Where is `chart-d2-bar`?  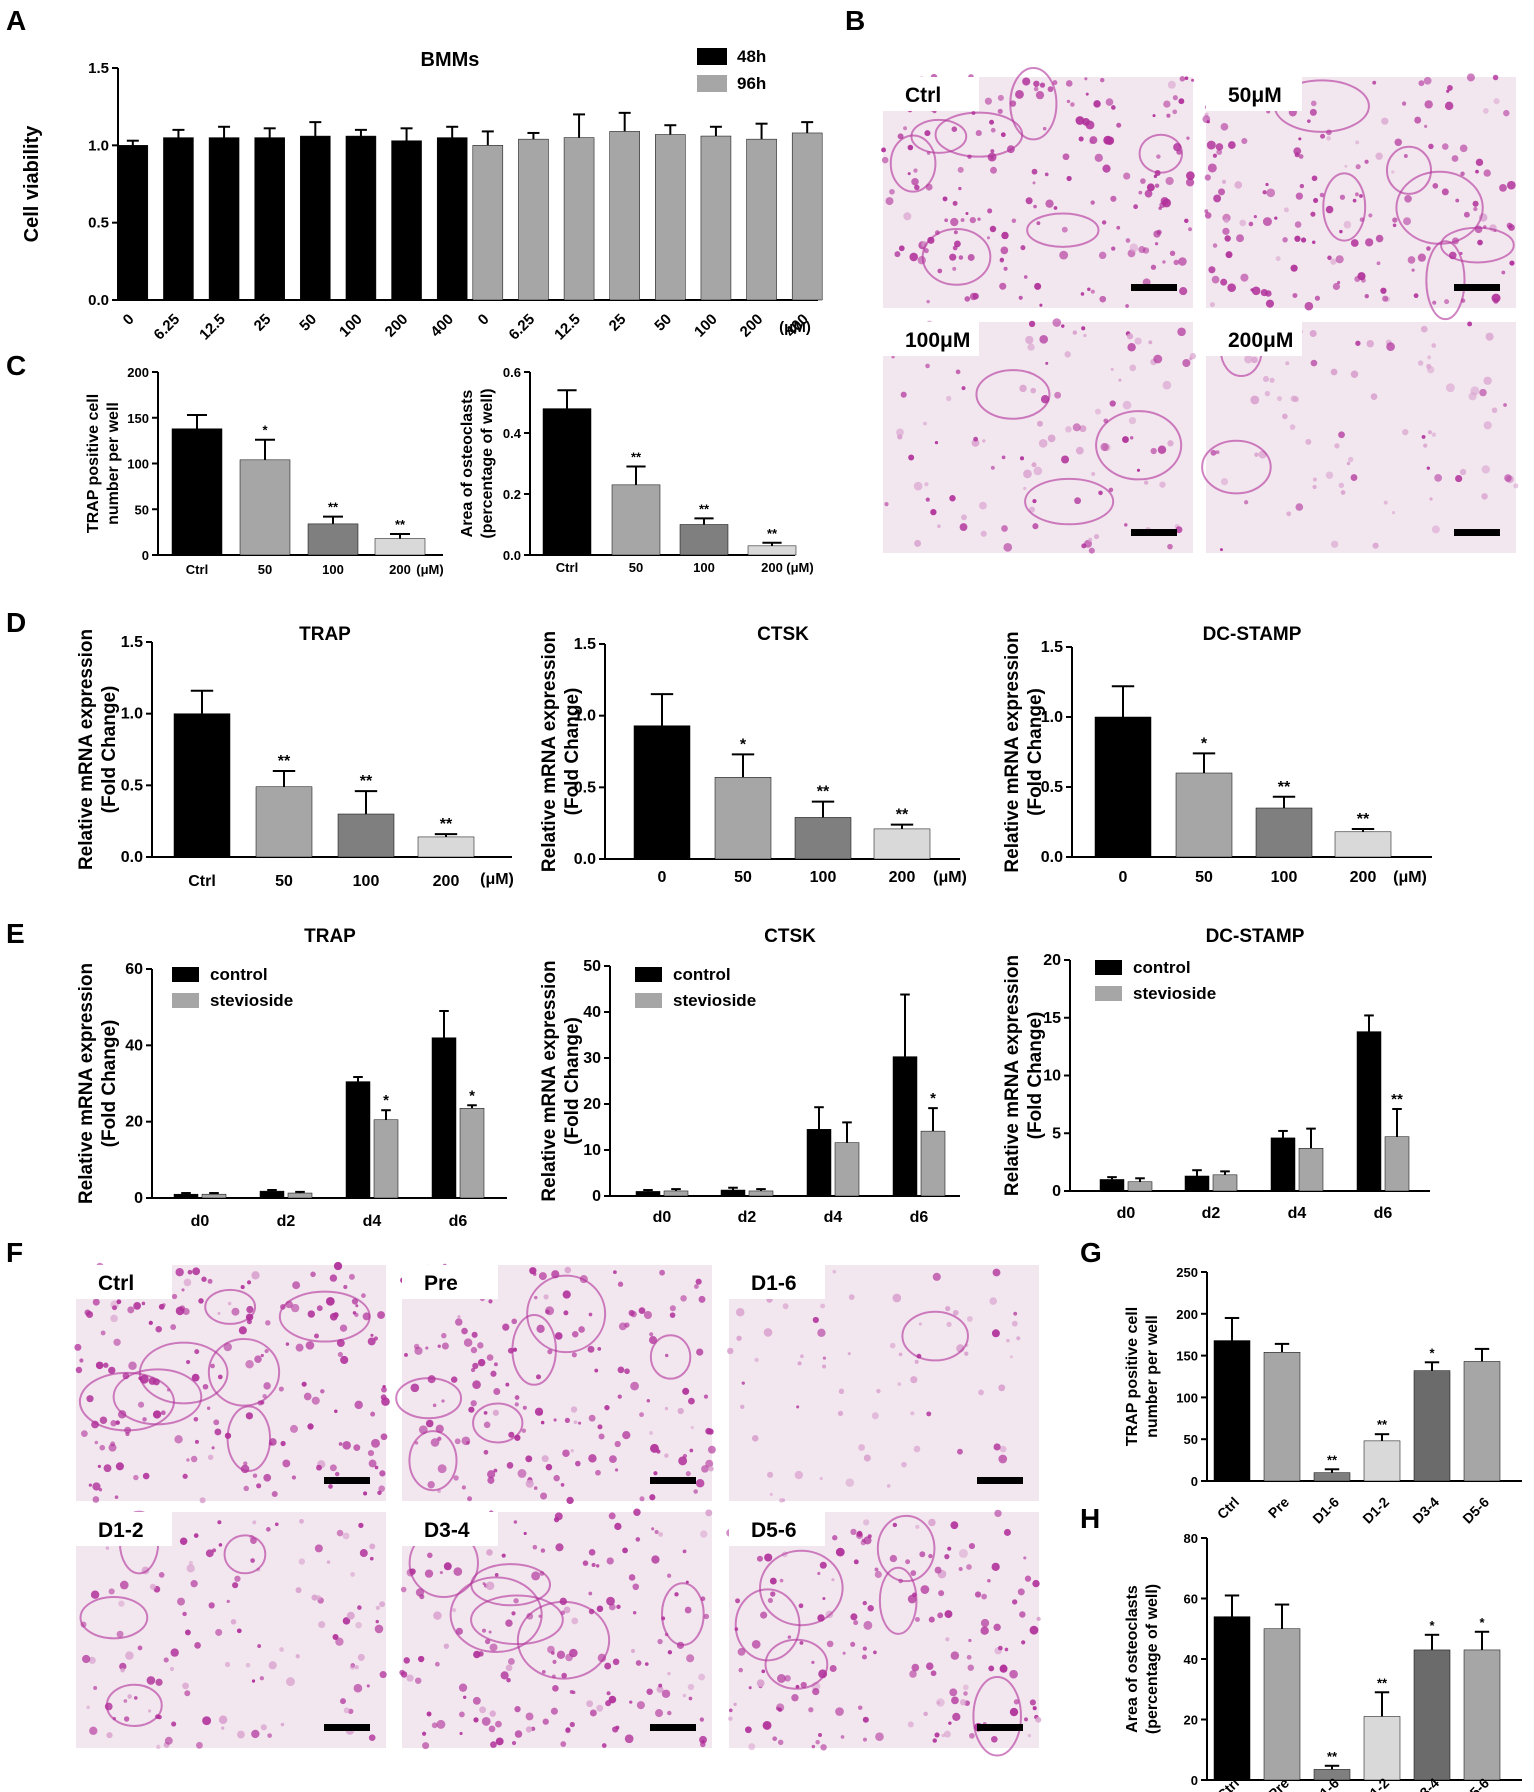 chart-d2-bar is located at coordinates (743, 818).